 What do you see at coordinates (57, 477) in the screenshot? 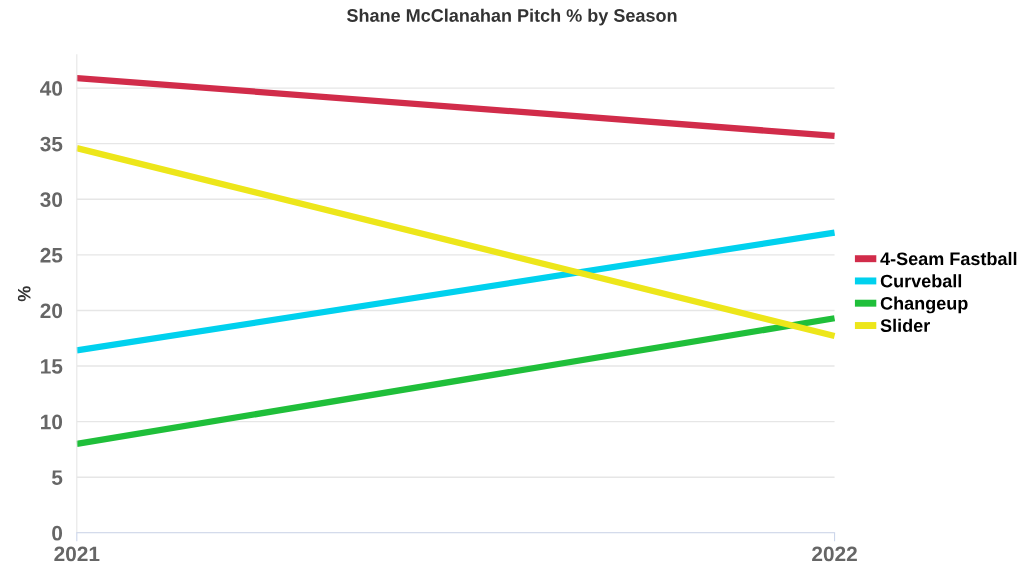
I see `y-tick-label: 5` at bounding box center [57, 477].